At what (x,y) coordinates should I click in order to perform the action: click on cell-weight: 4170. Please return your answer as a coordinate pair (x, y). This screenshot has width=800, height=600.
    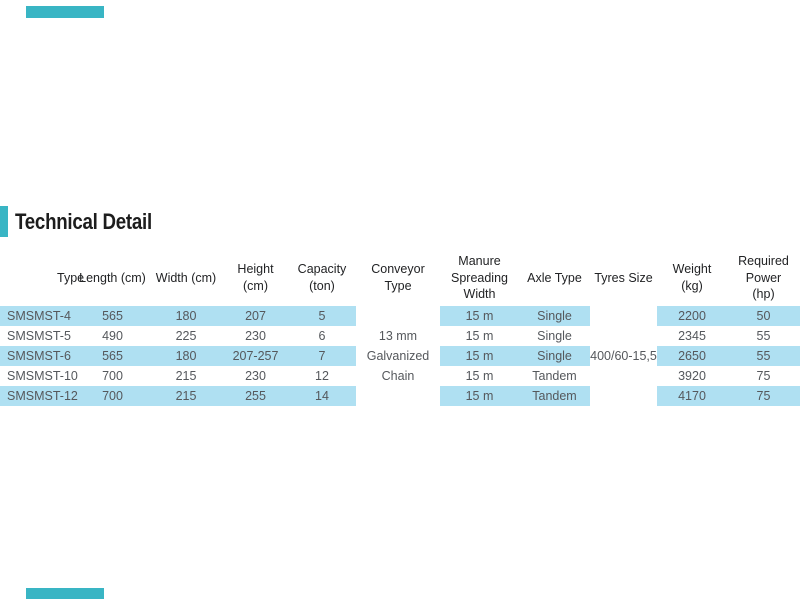
    Looking at the image, I should click on (692, 396).